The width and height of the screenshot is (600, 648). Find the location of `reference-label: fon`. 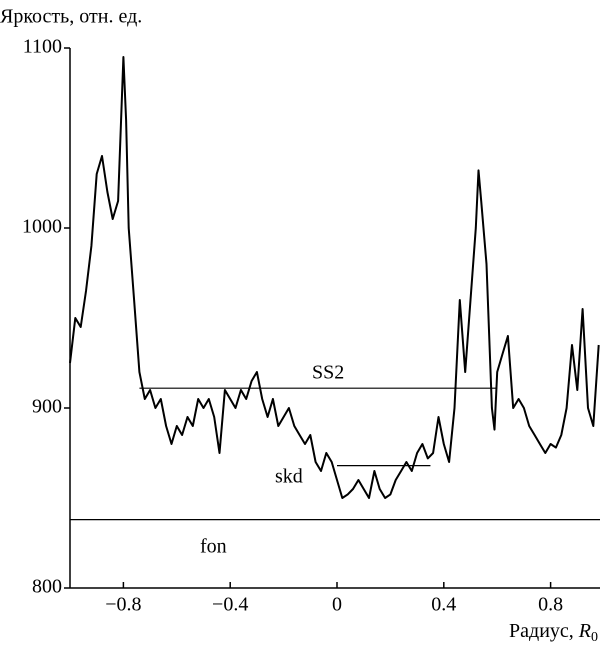

reference-label: fon is located at coordinates (213, 547).